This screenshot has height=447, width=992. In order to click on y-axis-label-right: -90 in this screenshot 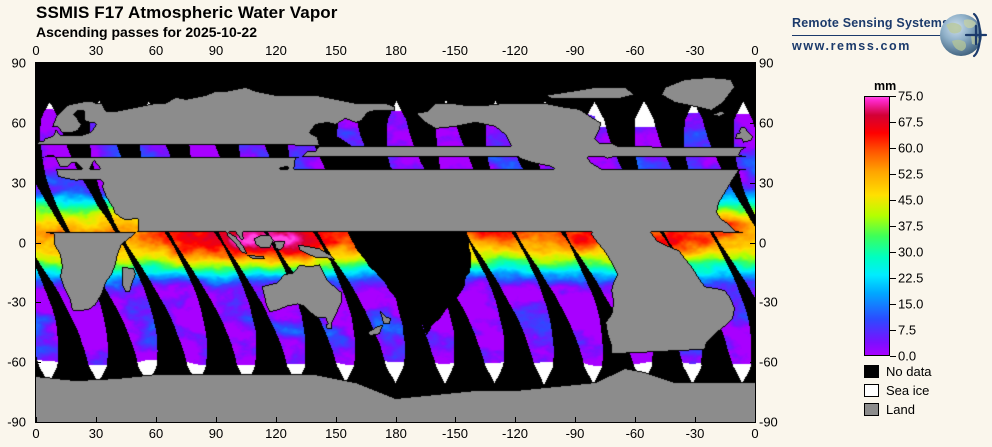, I will do `click(768, 422)`.